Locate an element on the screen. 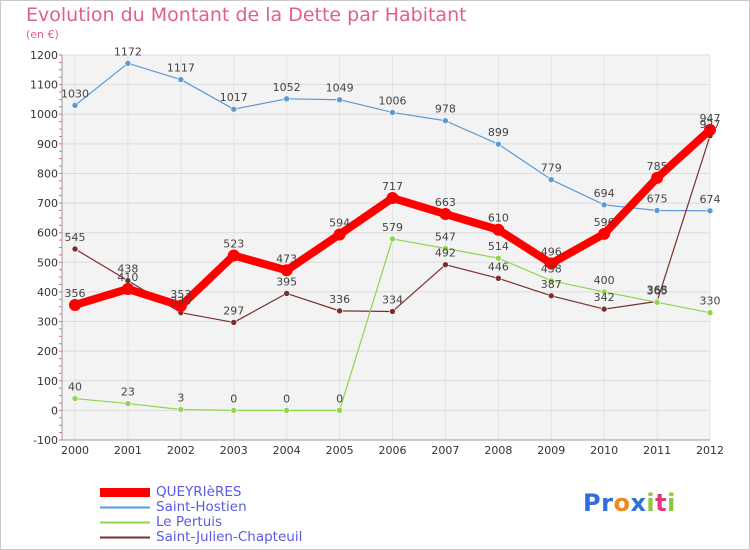  data-label: 523 is located at coordinates (233, 243).